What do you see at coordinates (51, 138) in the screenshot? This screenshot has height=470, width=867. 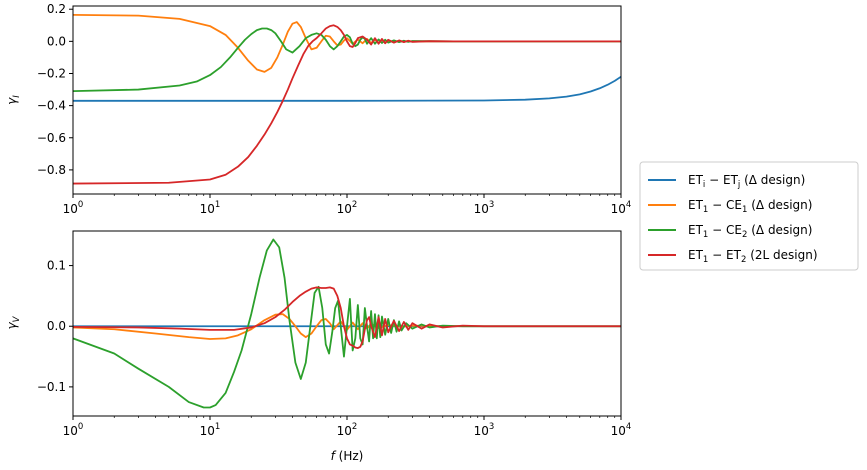 I see `top-y-tick-label: −0.6` at bounding box center [51, 138].